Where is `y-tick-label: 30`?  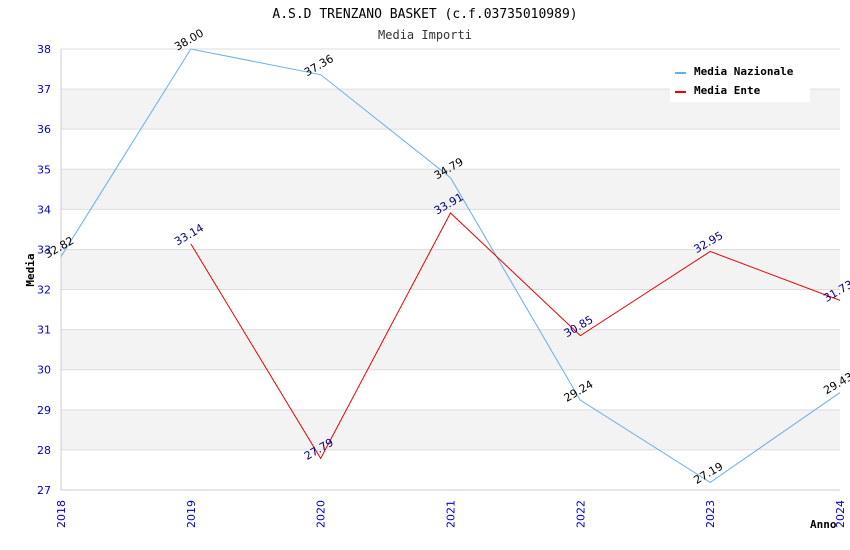 y-tick-label: 30 is located at coordinates (44, 370).